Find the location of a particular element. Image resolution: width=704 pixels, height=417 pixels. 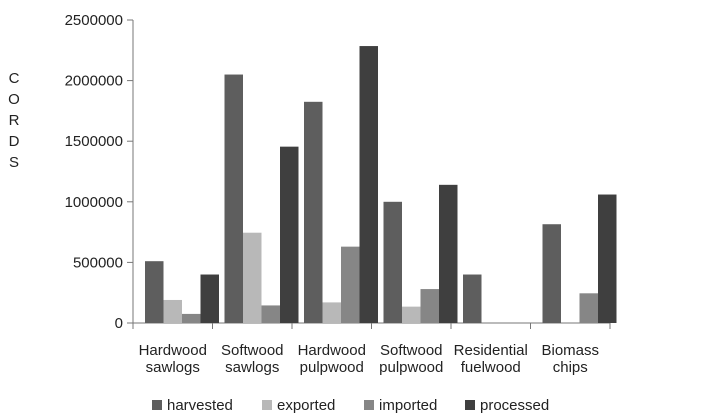

y-axis-label-letter: S is located at coordinates (14, 162).